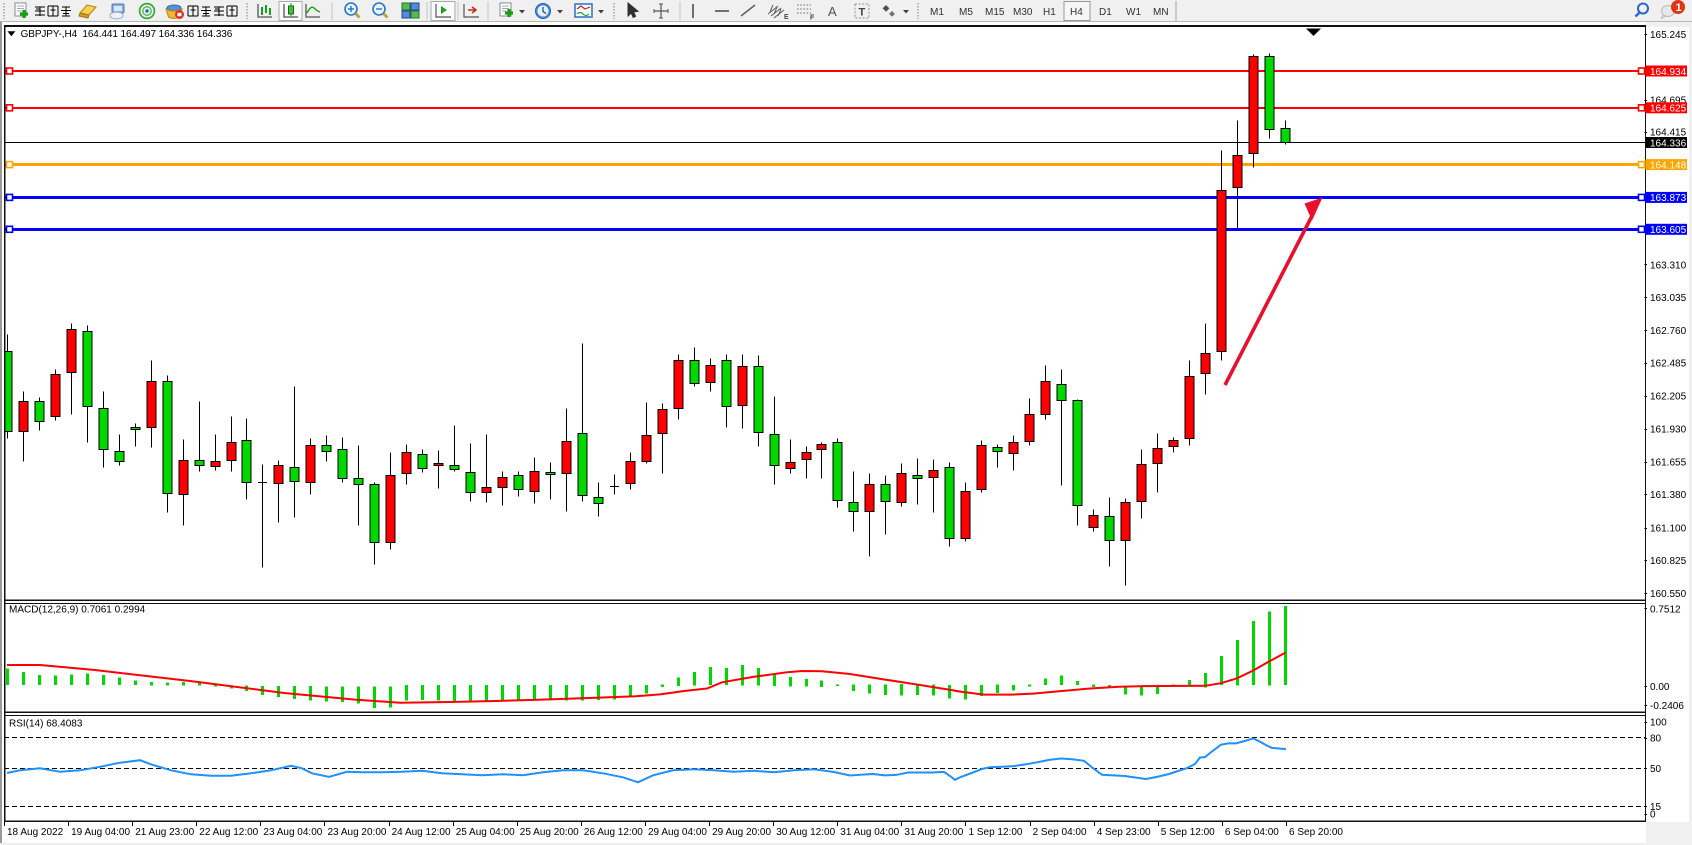  Describe the element at coordinates (1668, 109) in the screenshot. I see `svg-text: 164.625` at that location.